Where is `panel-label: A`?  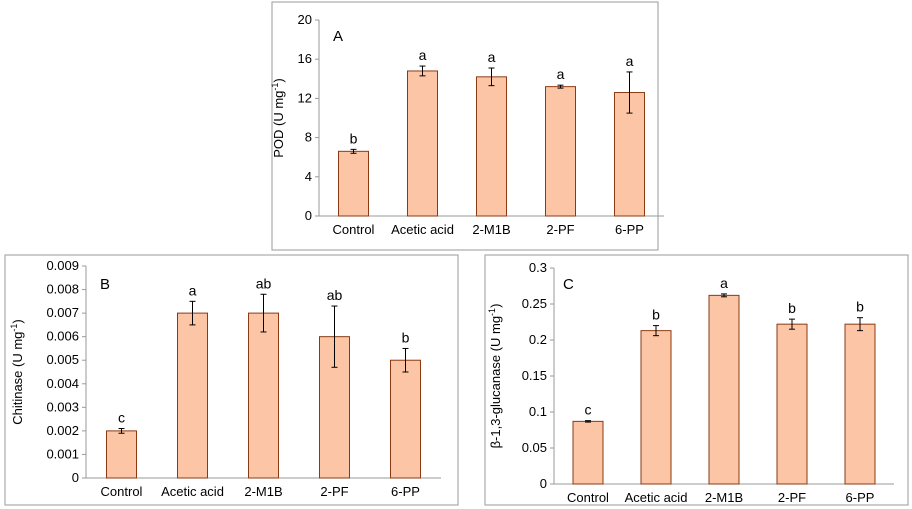
panel-label: A is located at coordinates (338, 36).